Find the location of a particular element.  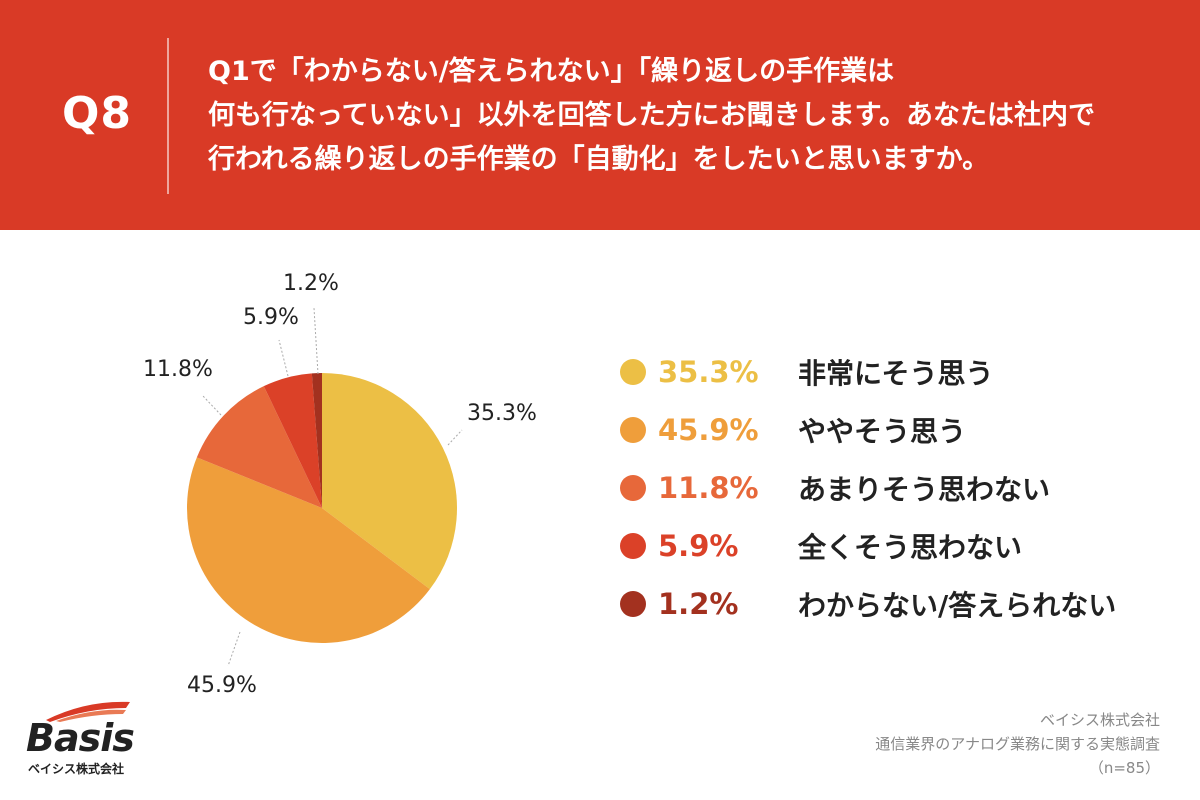

source-line: ベイシス株式会社 is located at coordinates (1099, 720).